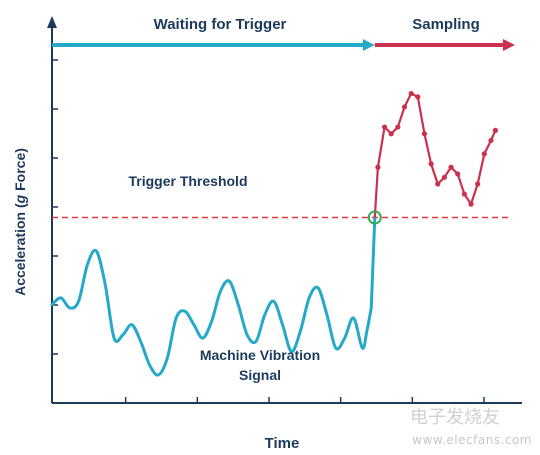  What do you see at coordinates (52, 22) in the screenshot?
I see `y-axis-arrowhead` at bounding box center [52, 22].